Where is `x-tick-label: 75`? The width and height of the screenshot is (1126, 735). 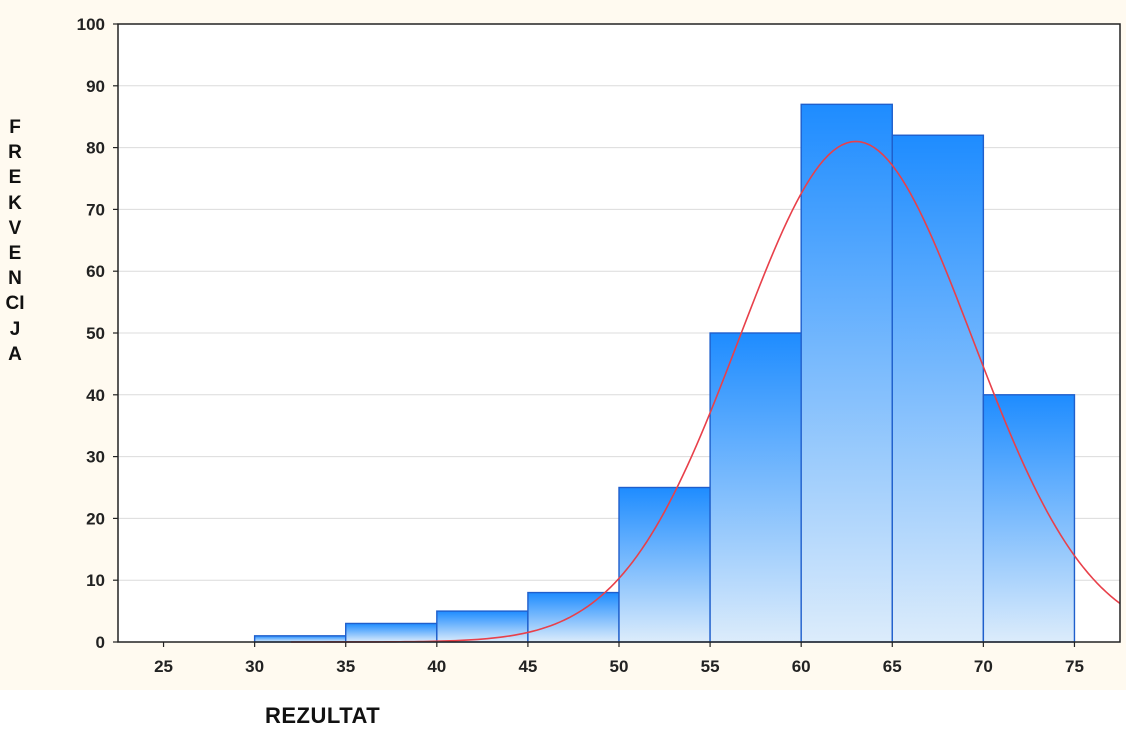
x-tick-label: 75 is located at coordinates (1074, 666).